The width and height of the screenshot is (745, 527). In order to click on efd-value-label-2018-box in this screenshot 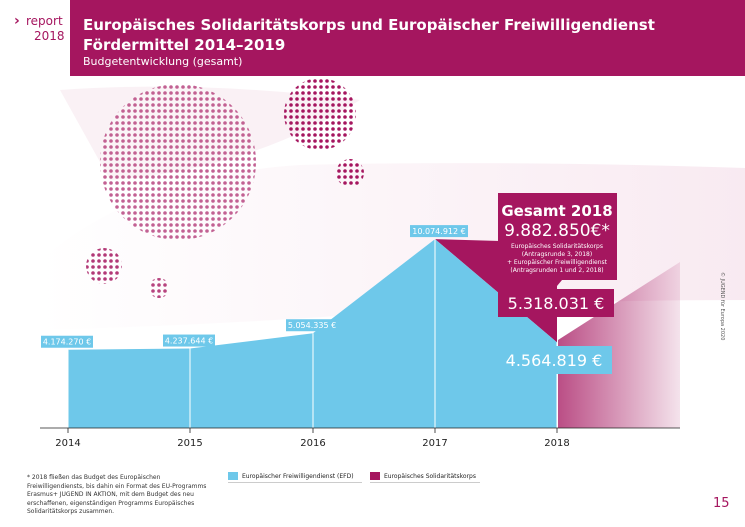, I will do `click(554, 360)`.